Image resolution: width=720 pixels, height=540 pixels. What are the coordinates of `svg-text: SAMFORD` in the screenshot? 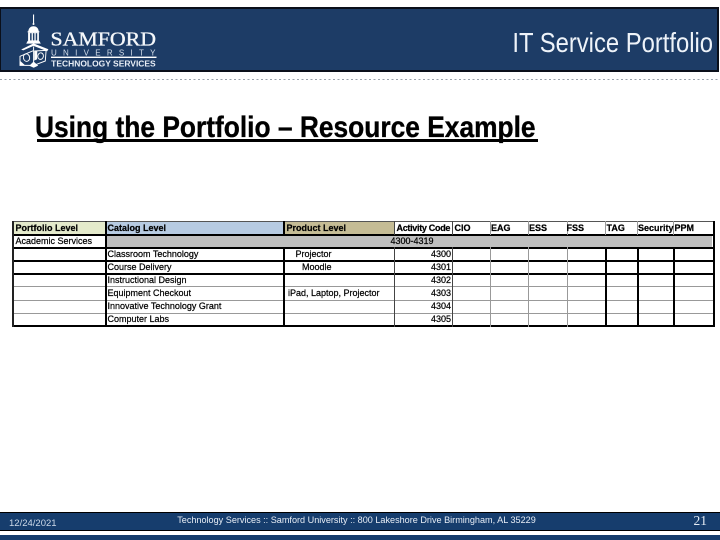 It's located at (104, 40).